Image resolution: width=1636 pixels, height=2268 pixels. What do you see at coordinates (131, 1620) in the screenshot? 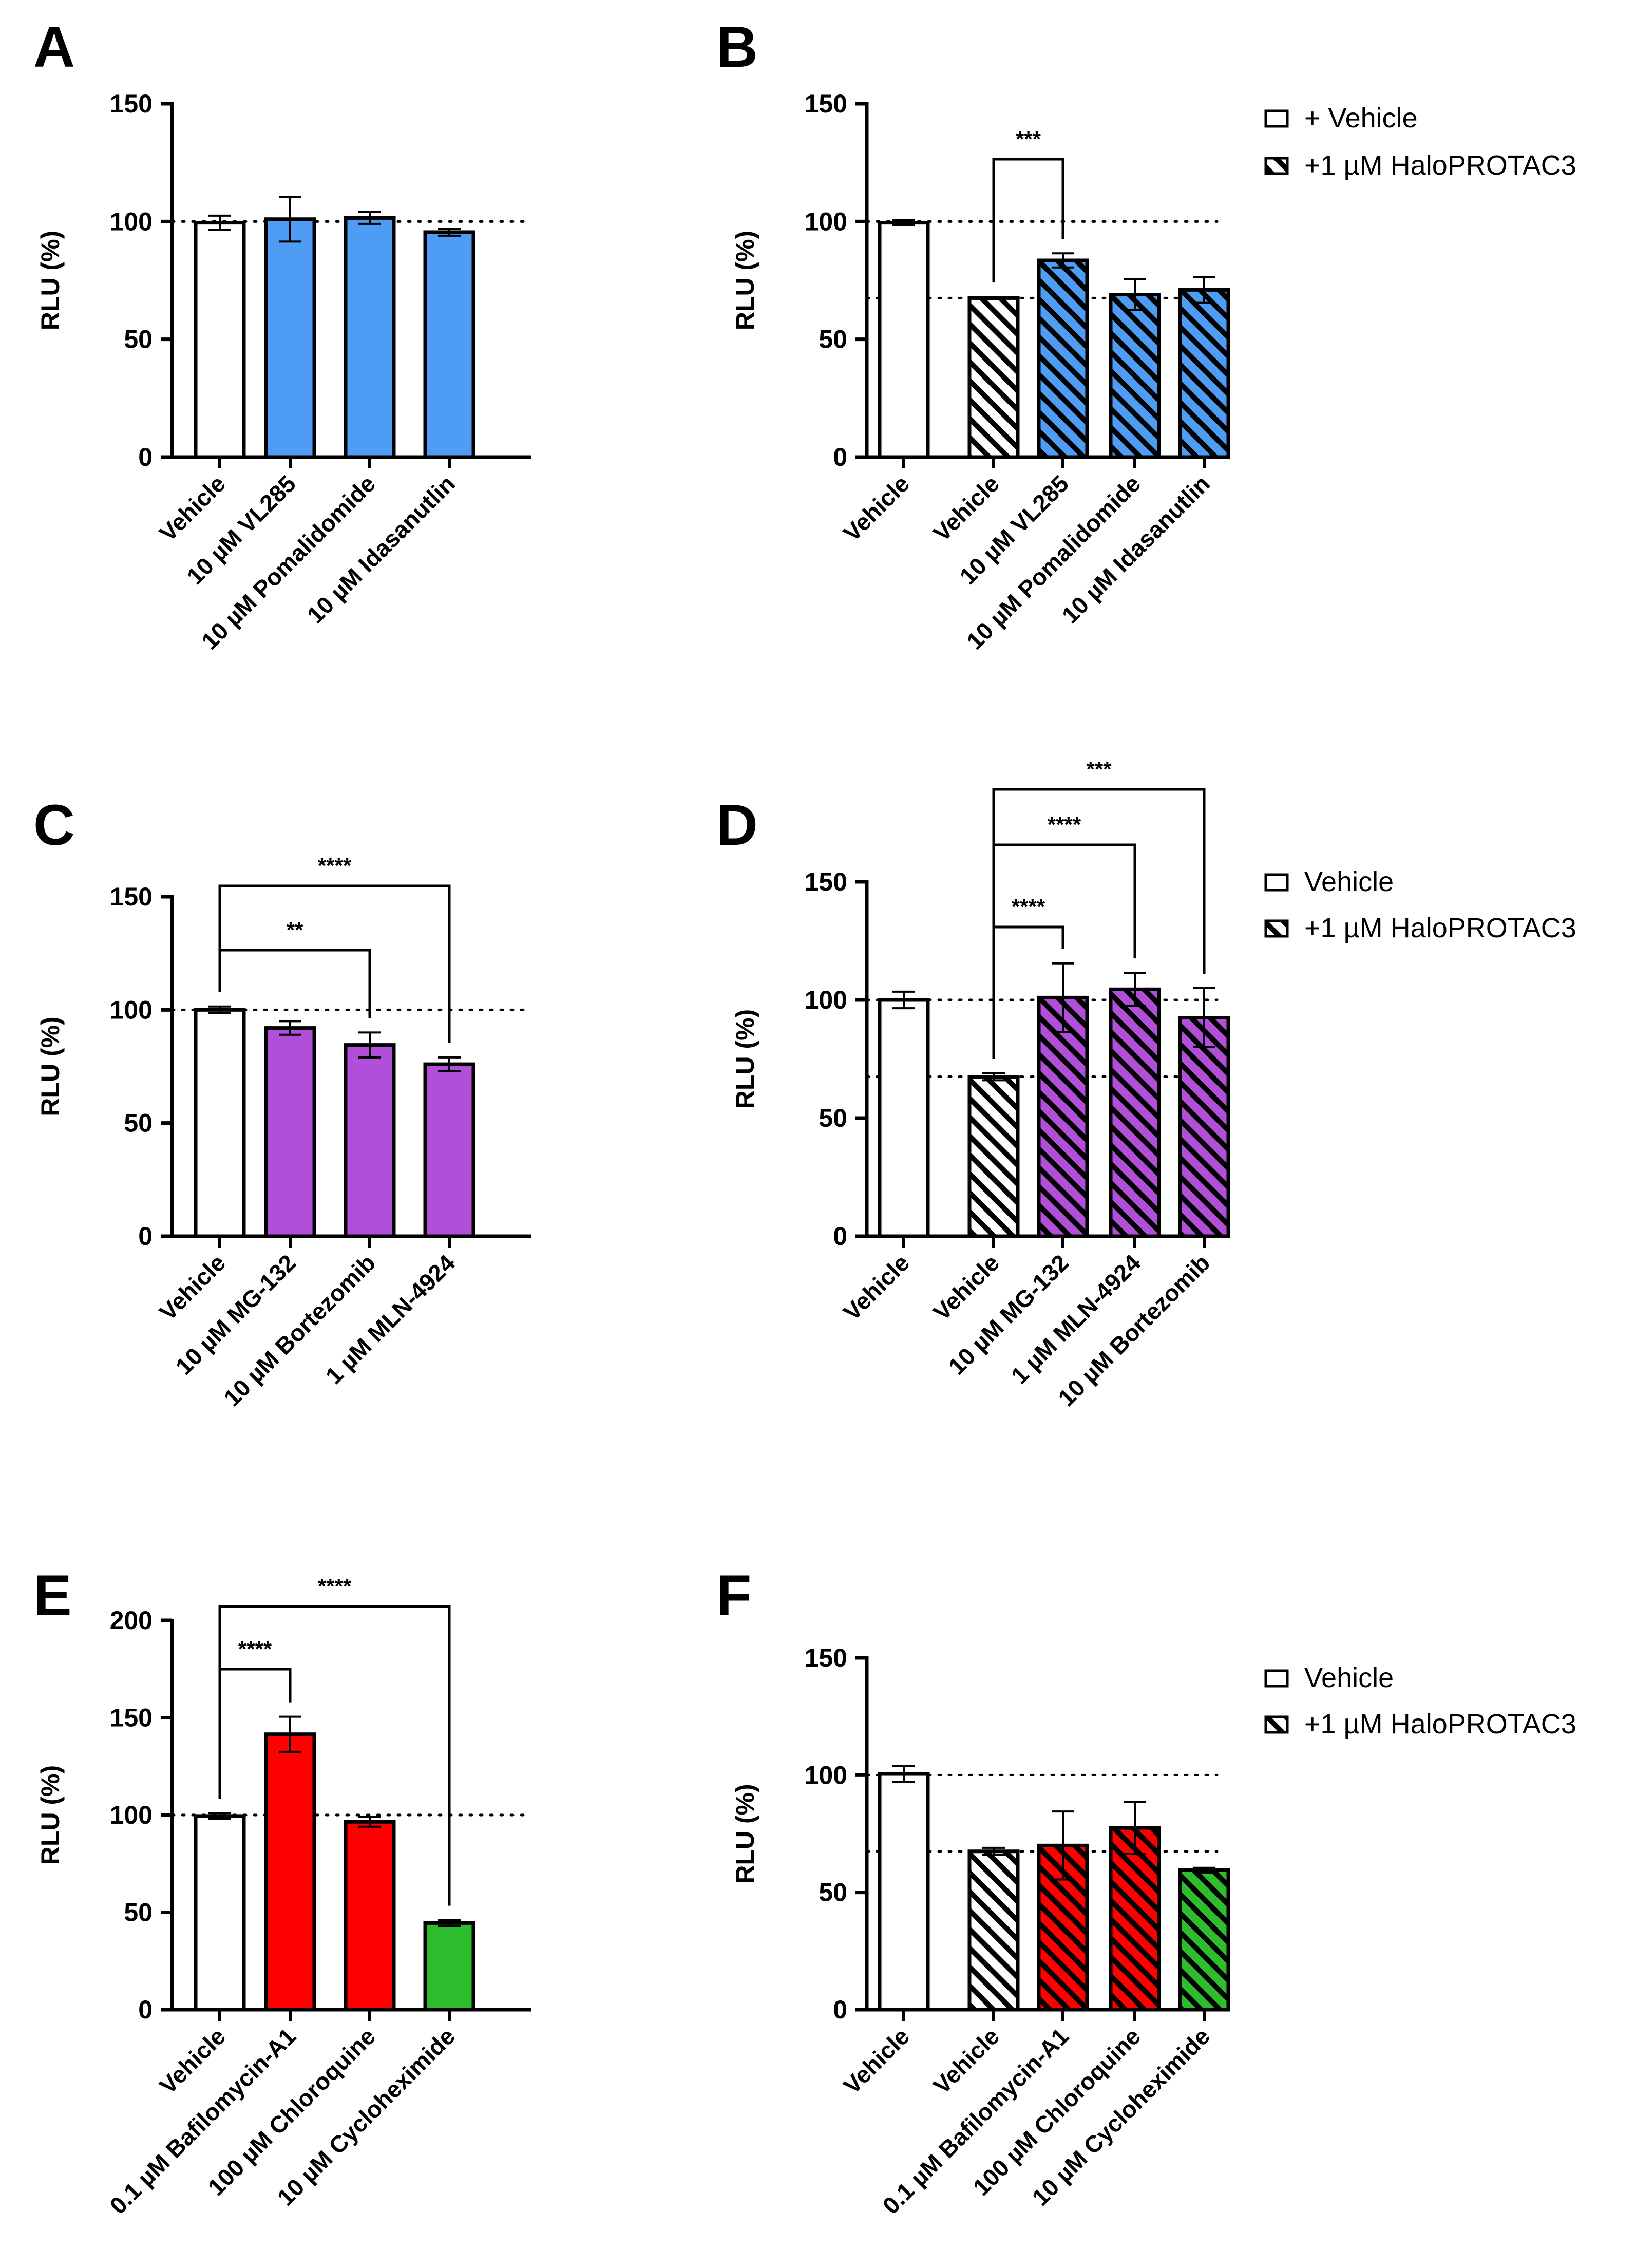
I see `y-tick-label: 200` at bounding box center [131, 1620].